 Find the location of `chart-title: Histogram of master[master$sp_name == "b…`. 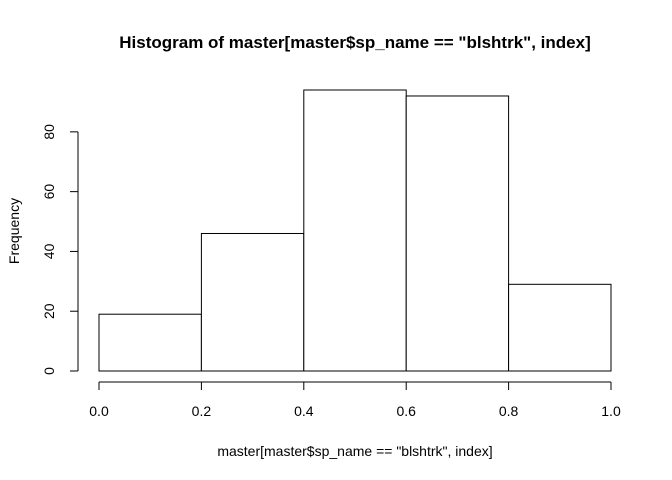

chart-title: Histogram of master[master$sp_name == "b… is located at coordinates (355, 42).